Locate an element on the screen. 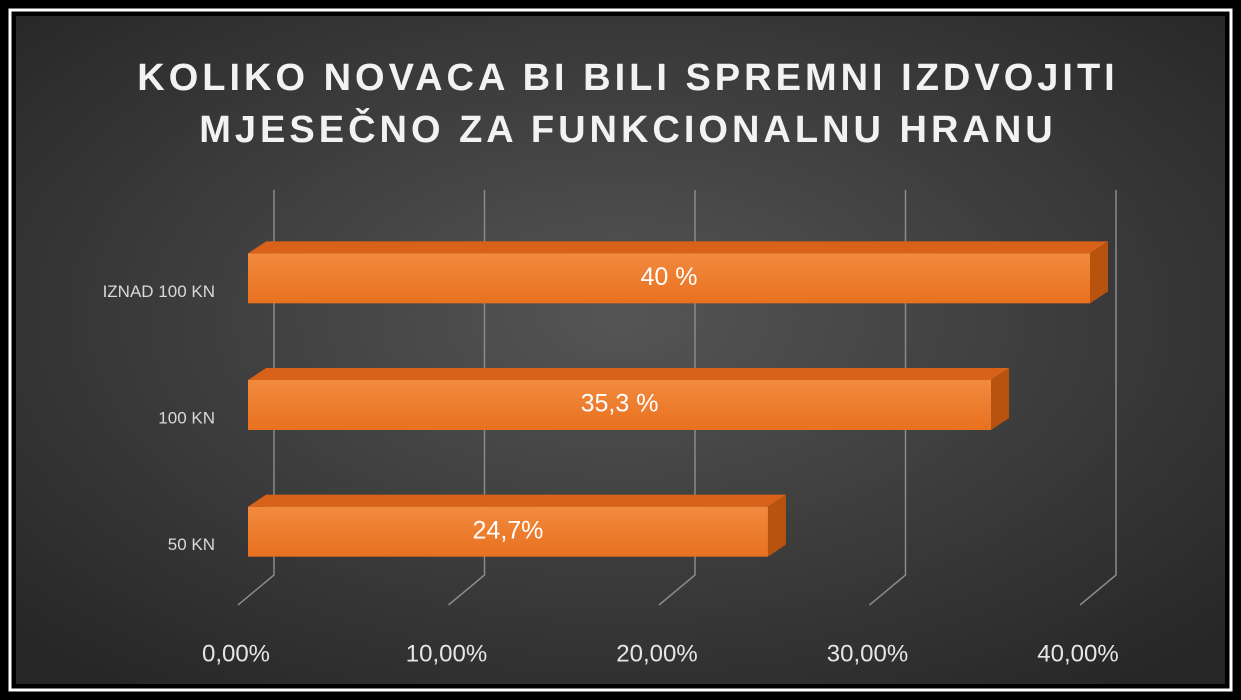 The image size is (1241, 700). data-label: 24,7% is located at coordinates (508, 530).